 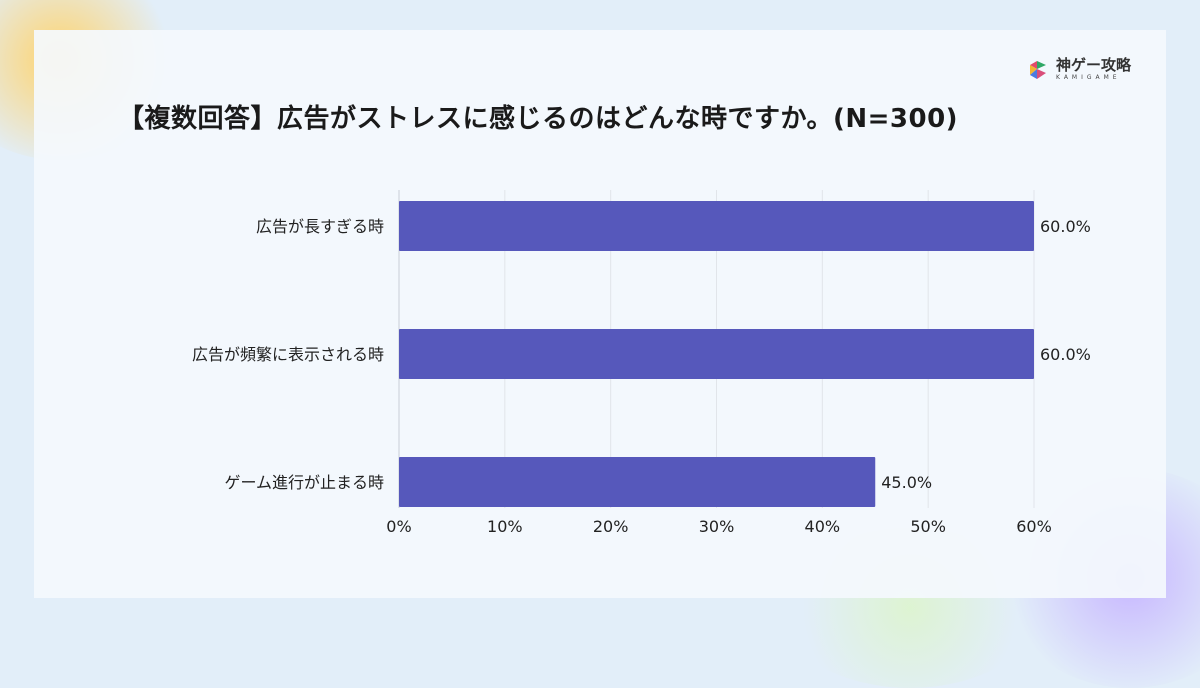 What do you see at coordinates (1088, 77) in the screenshot?
I see `logo-subname: KAMIGAME` at bounding box center [1088, 77].